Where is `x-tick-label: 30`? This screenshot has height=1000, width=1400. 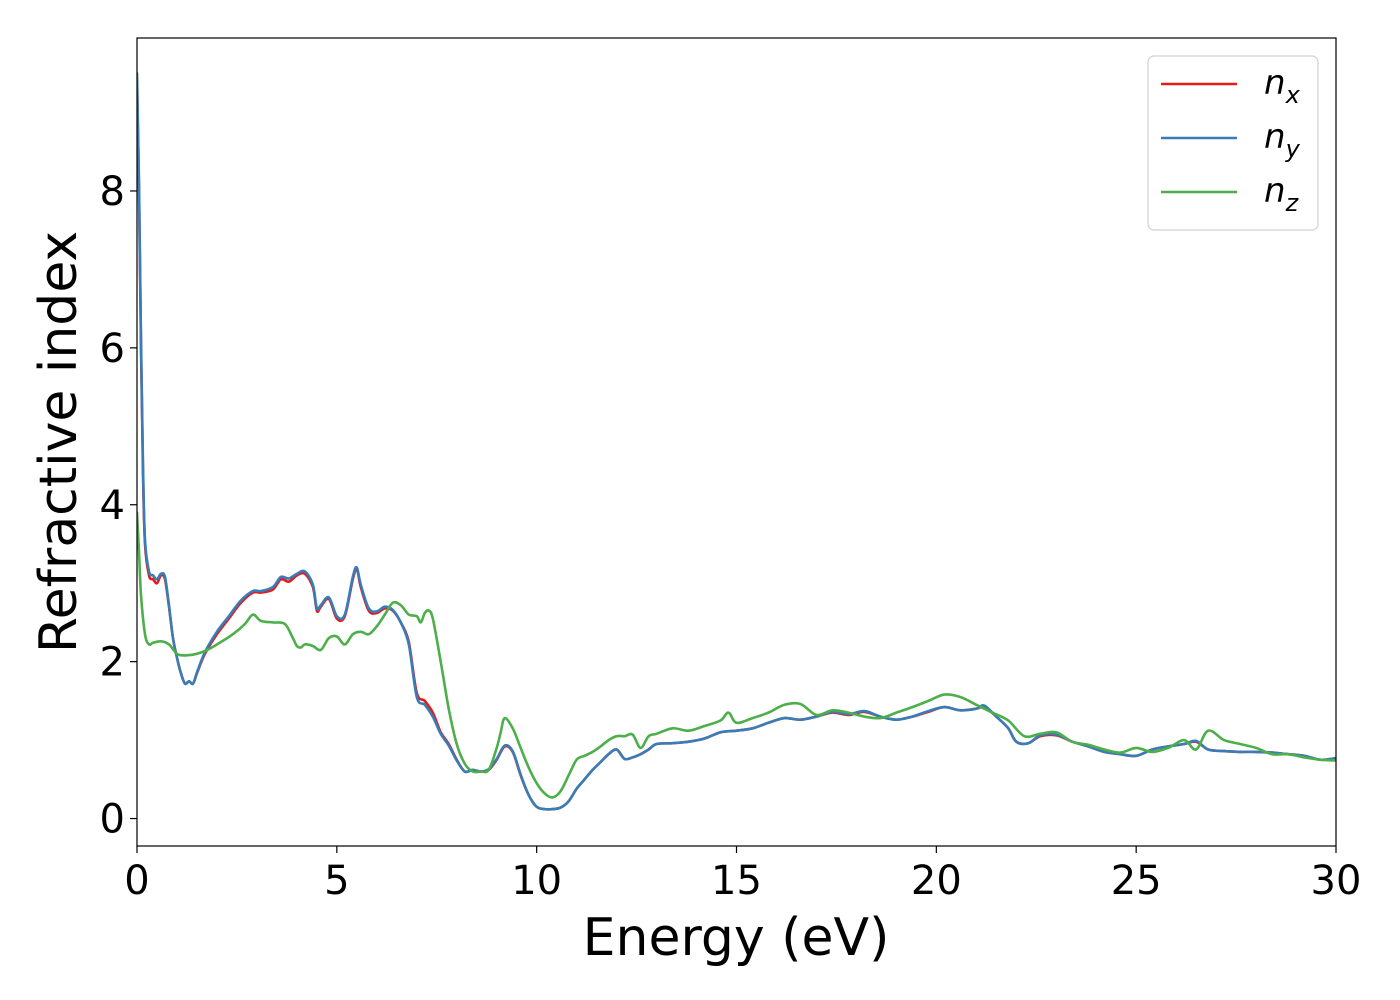
x-tick-label: 30 is located at coordinates (1336, 881).